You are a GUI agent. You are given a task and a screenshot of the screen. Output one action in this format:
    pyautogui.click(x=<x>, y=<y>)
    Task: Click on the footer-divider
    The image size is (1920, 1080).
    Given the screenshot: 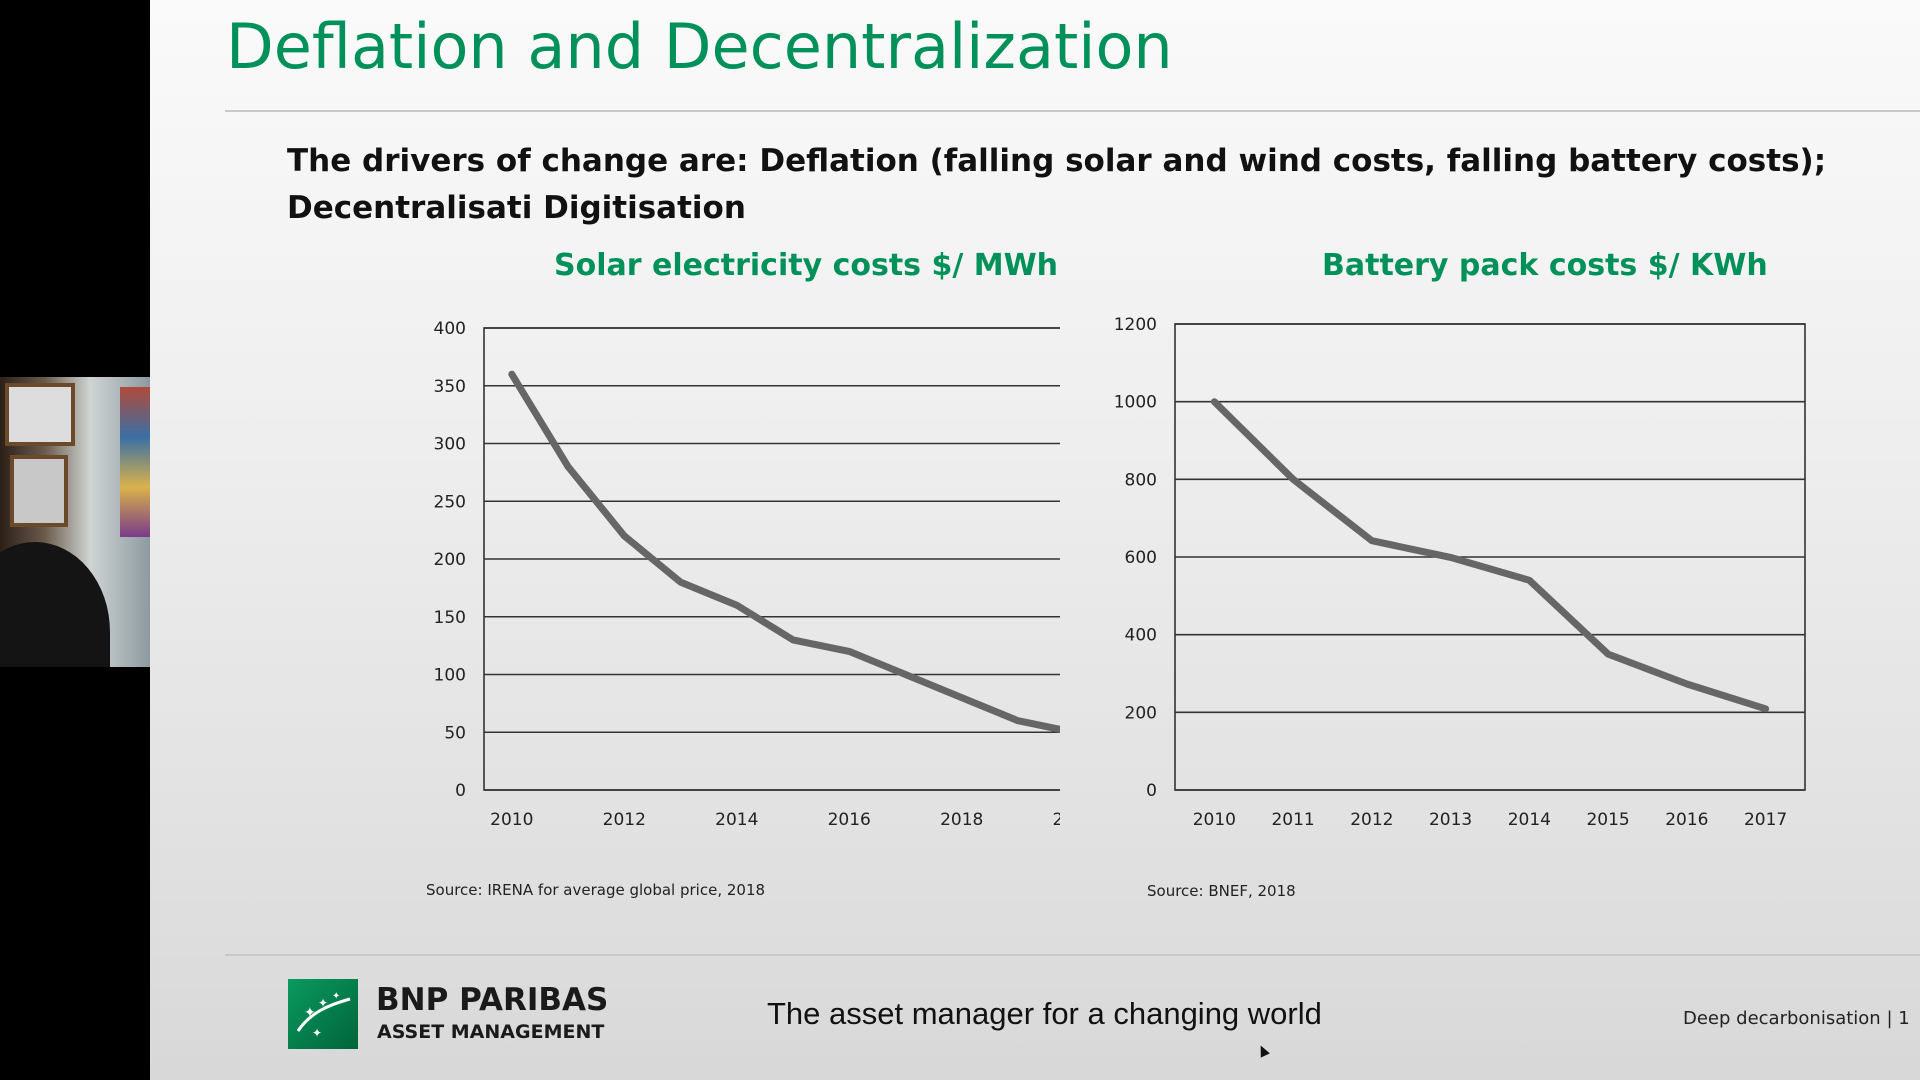 What is the action you would take?
    pyautogui.click(x=1072, y=955)
    